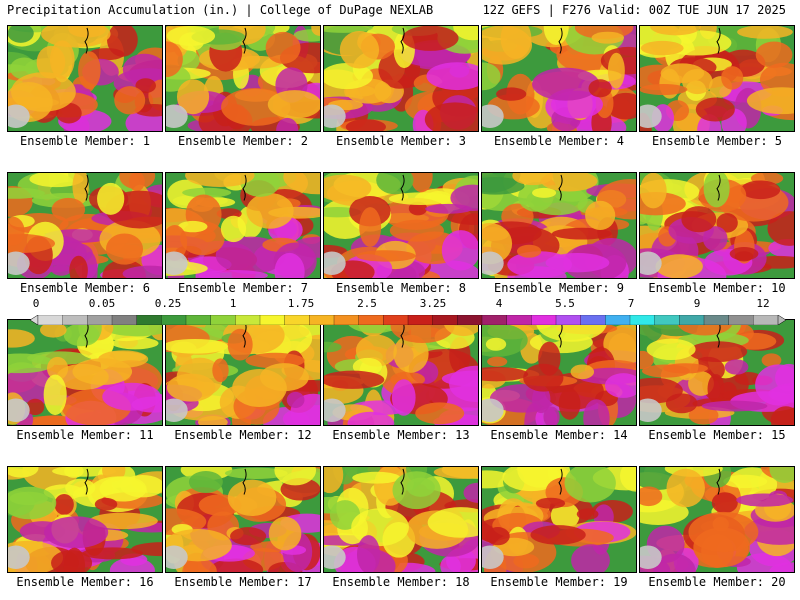 The height and width of the screenshot is (600, 800). Describe the element at coordinates (697, 303) in the screenshot. I see `colorbar-tick-label: 9` at that location.